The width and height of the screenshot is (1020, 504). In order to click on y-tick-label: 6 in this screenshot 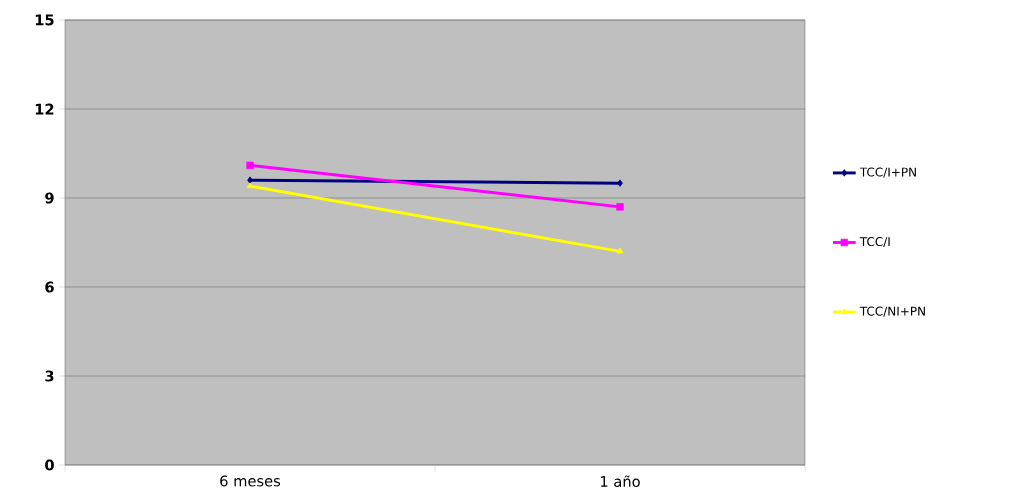, I will do `click(49, 287)`.